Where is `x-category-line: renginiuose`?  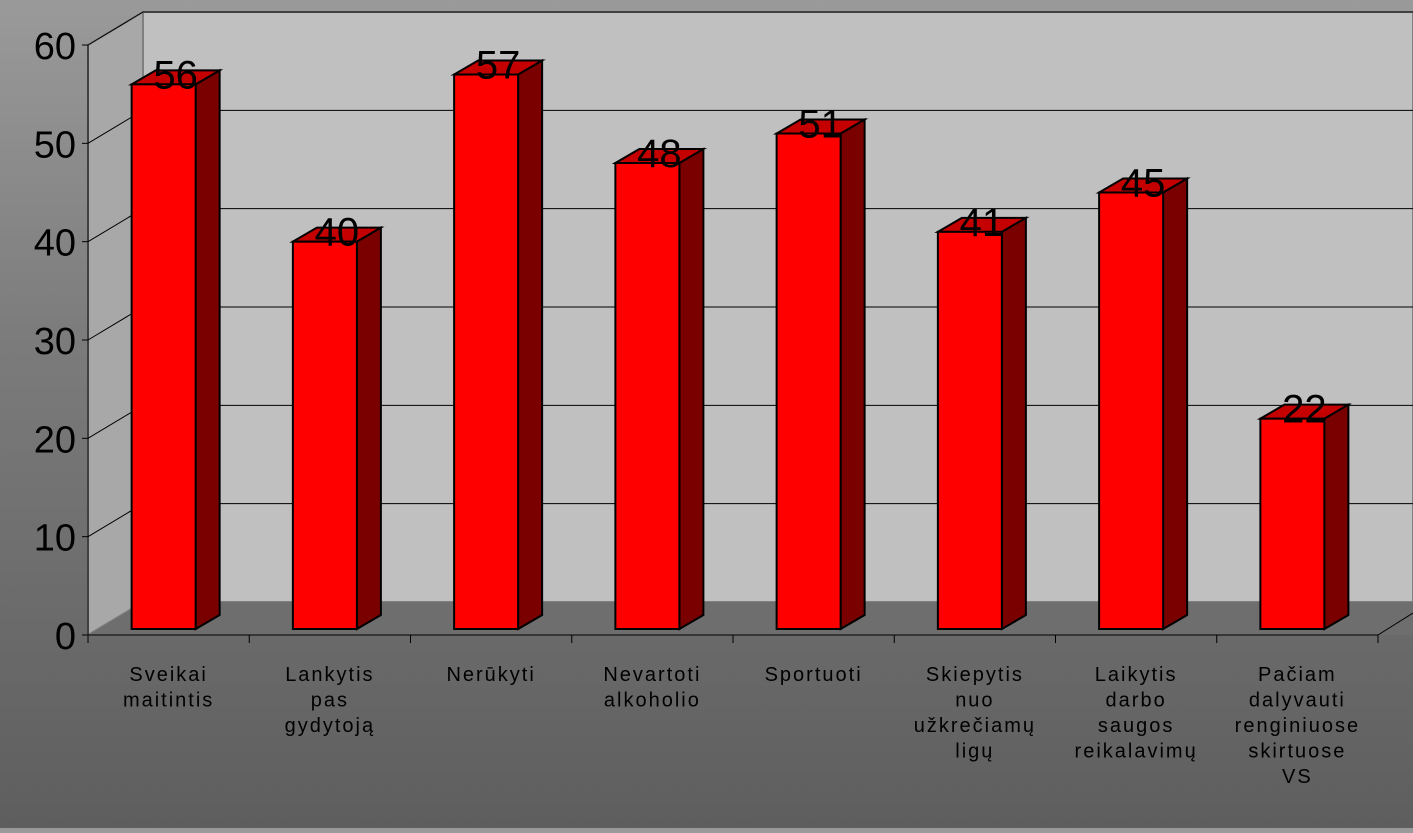 x-category-line: renginiuose is located at coordinates (1297, 726).